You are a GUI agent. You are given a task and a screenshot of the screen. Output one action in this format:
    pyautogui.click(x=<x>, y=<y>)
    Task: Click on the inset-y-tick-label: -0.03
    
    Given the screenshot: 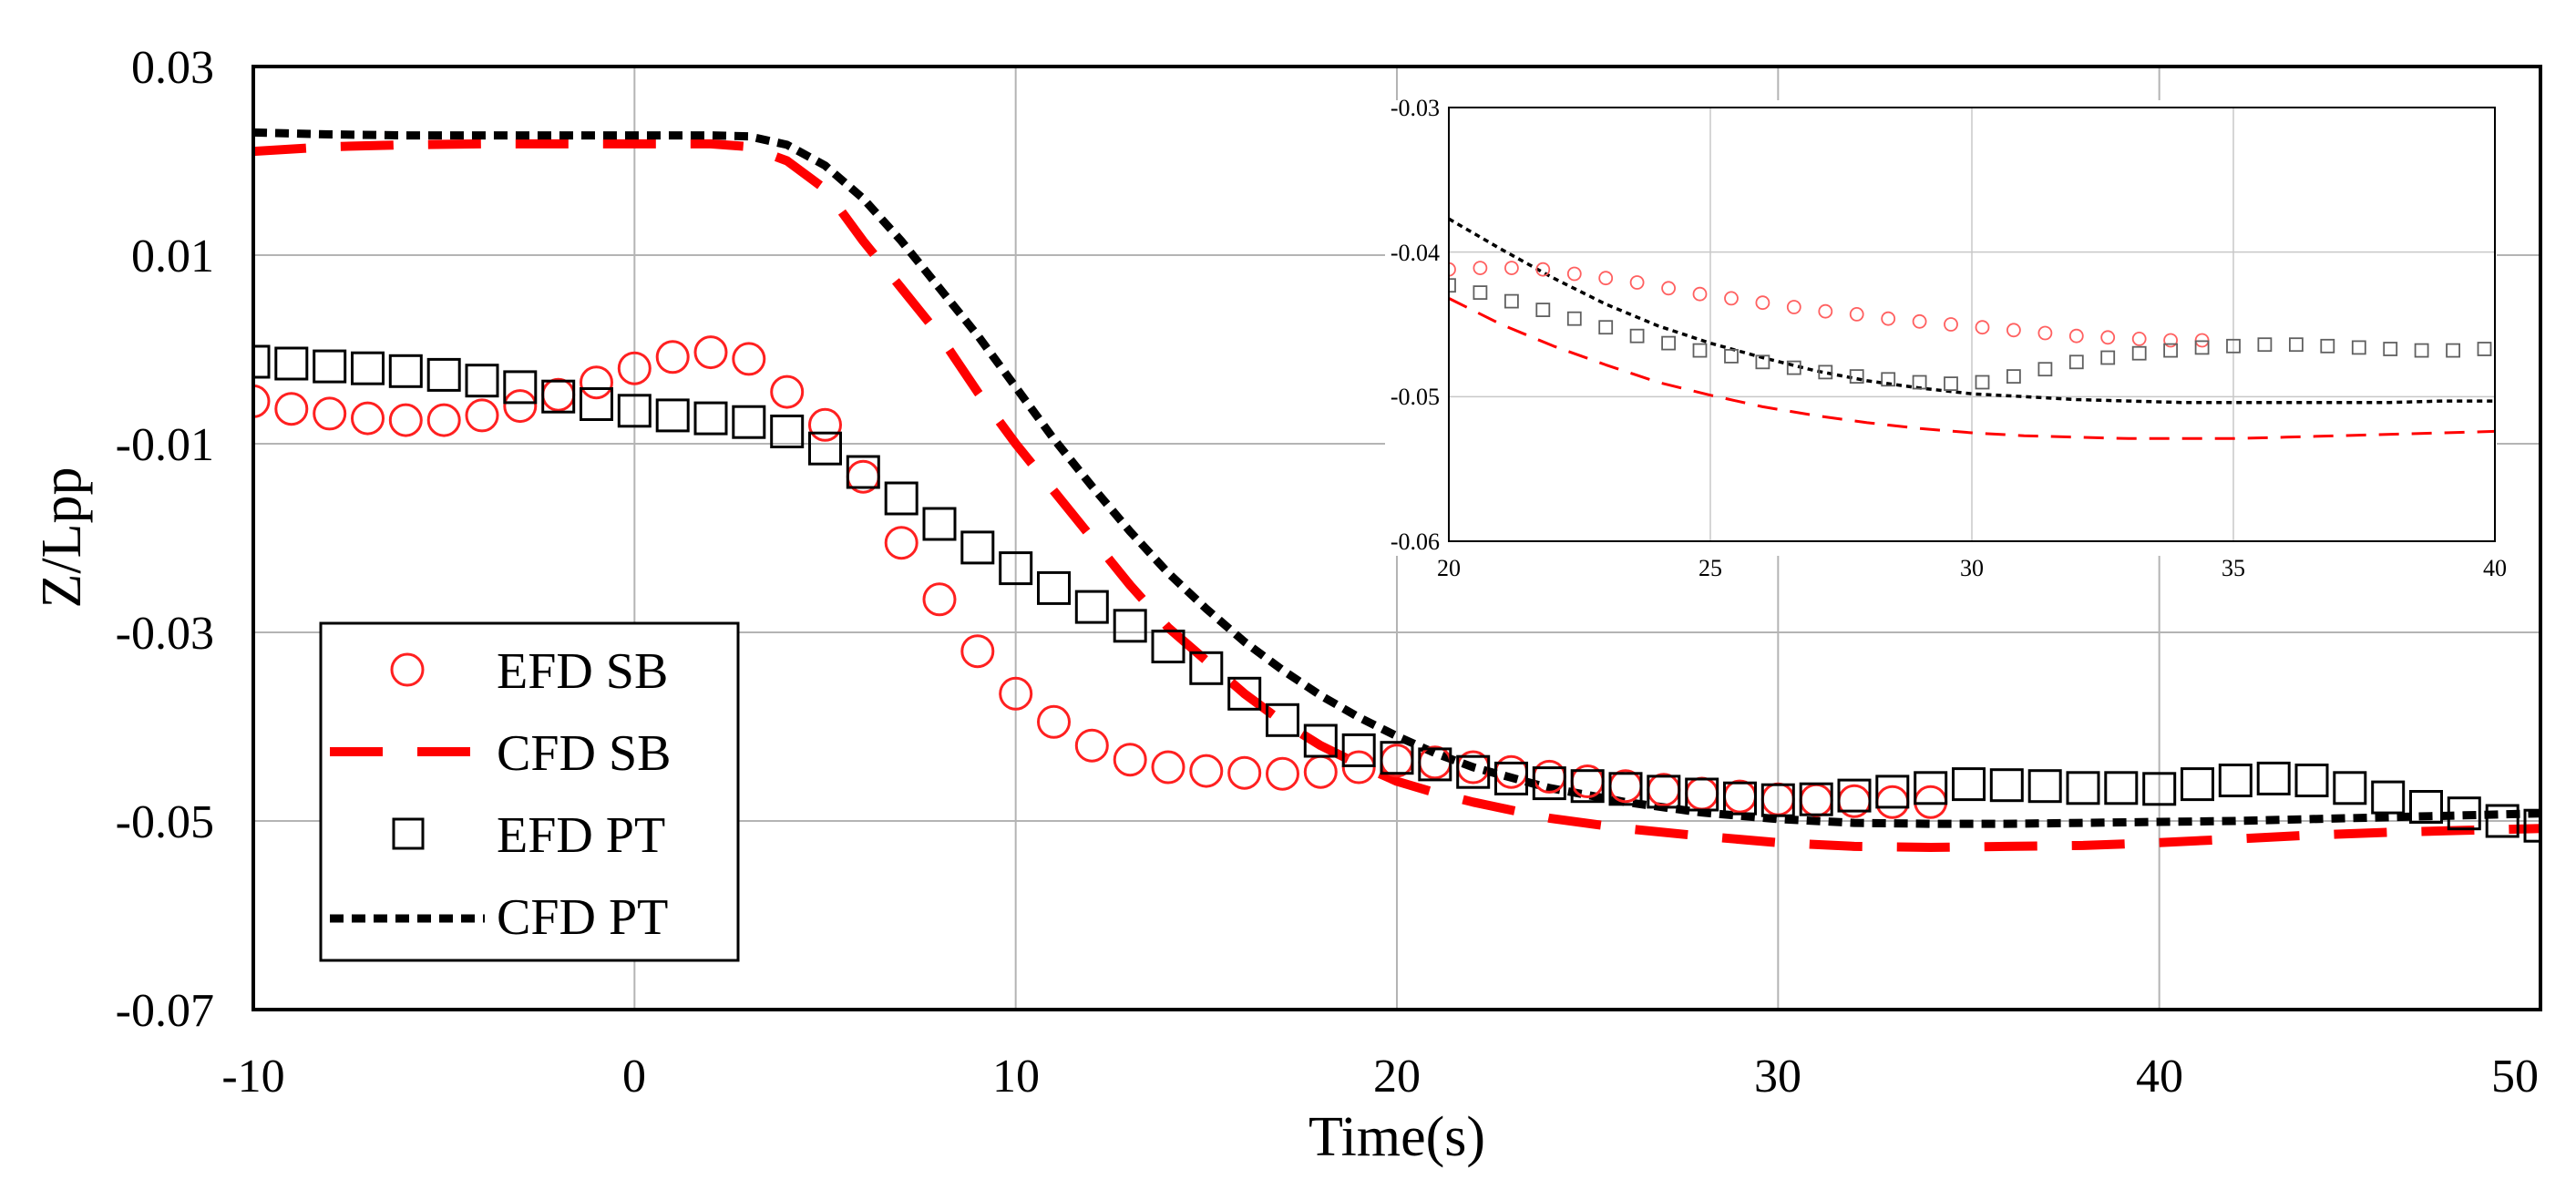 What is the action you would take?
    pyautogui.click(x=1415, y=108)
    